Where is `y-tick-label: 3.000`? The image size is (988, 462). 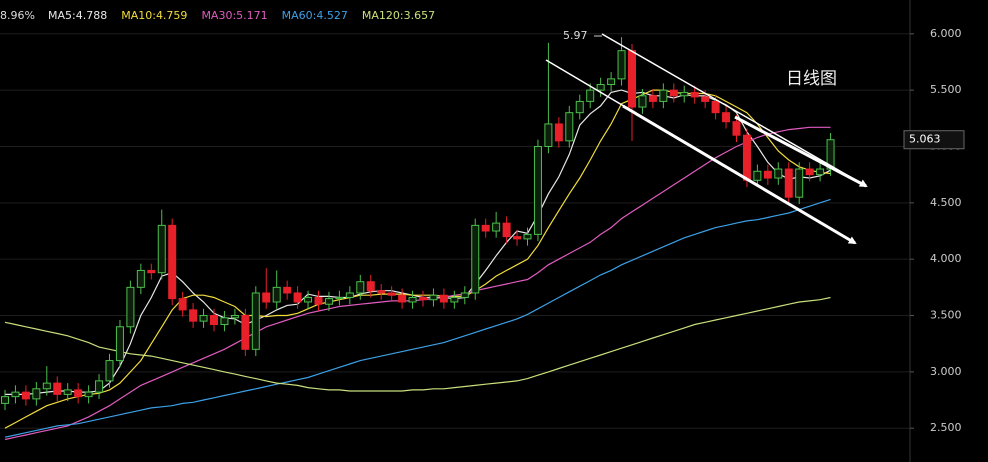
y-tick-label: 3.000 is located at coordinates (946, 371).